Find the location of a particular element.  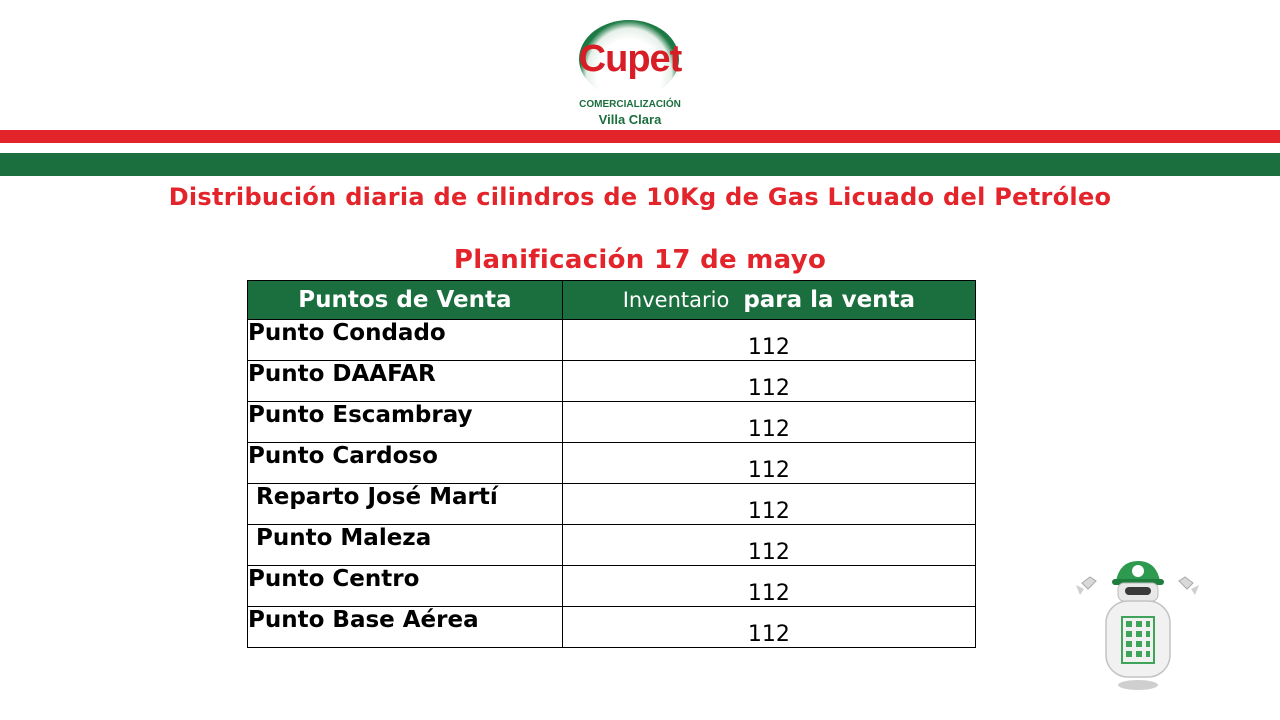

table-row: Punto Base Aérea 112 is located at coordinates (612, 627).